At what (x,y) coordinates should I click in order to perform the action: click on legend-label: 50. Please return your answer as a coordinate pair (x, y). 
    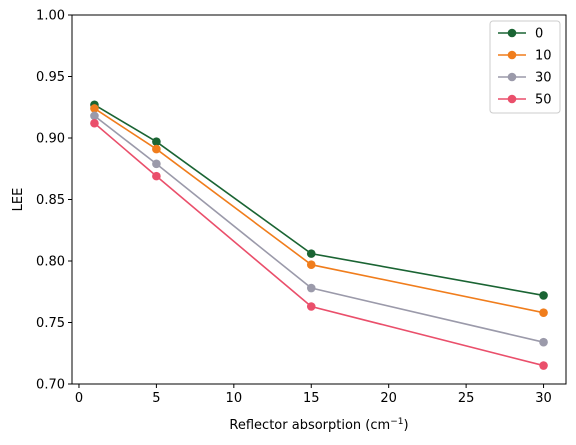
    Looking at the image, I should click on (543, 100).